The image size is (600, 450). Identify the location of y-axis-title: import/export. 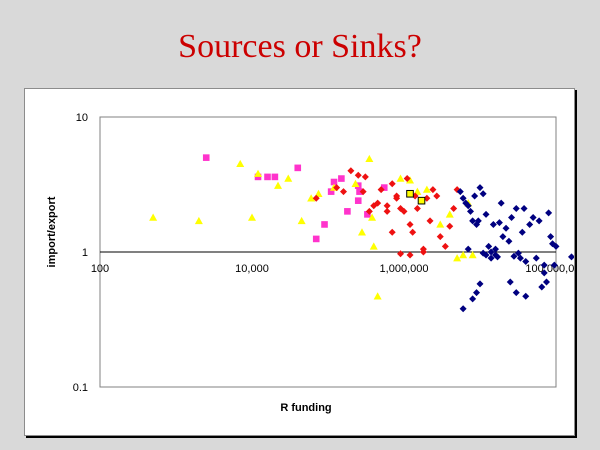
(52, 231).